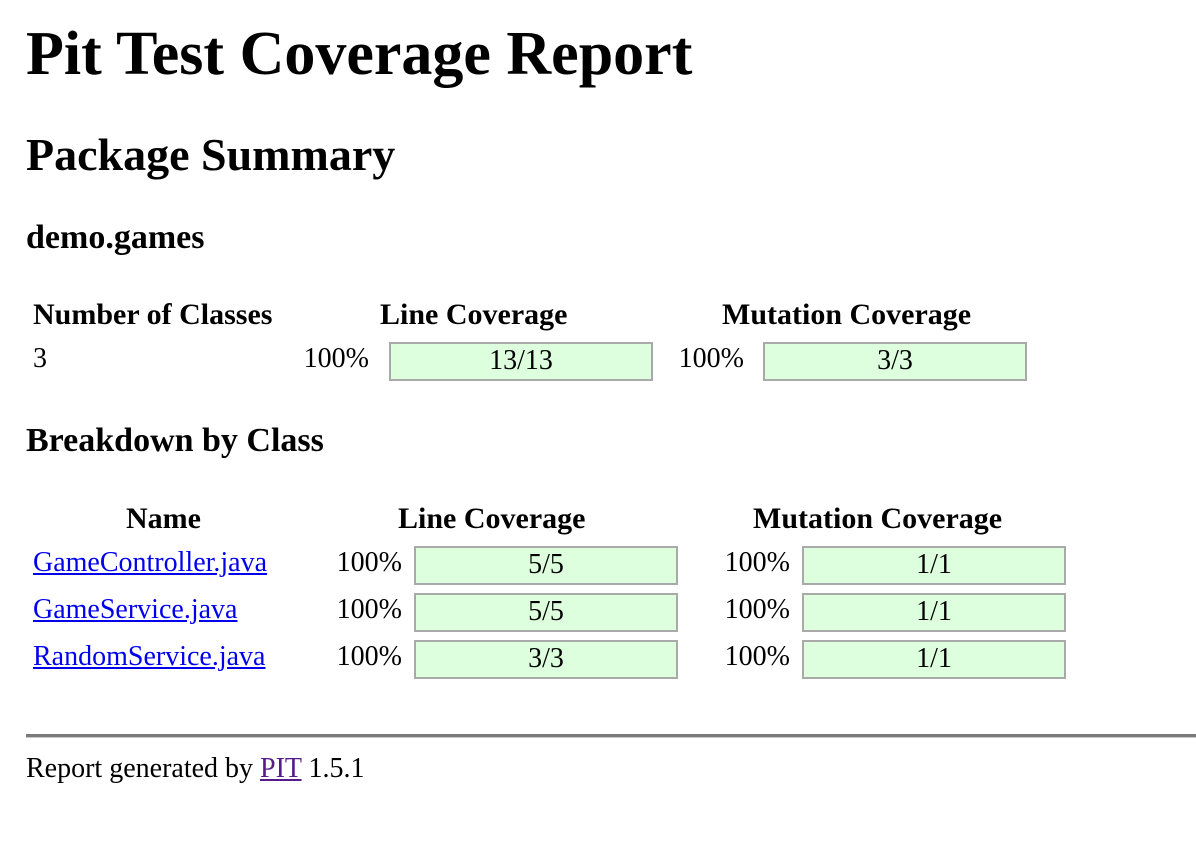 This screenshot has height=850, width=1196. Describe the element at coordinates (149, 656) in the screenshot. I see `class-link-randomservice: RandomService.java` at that location.